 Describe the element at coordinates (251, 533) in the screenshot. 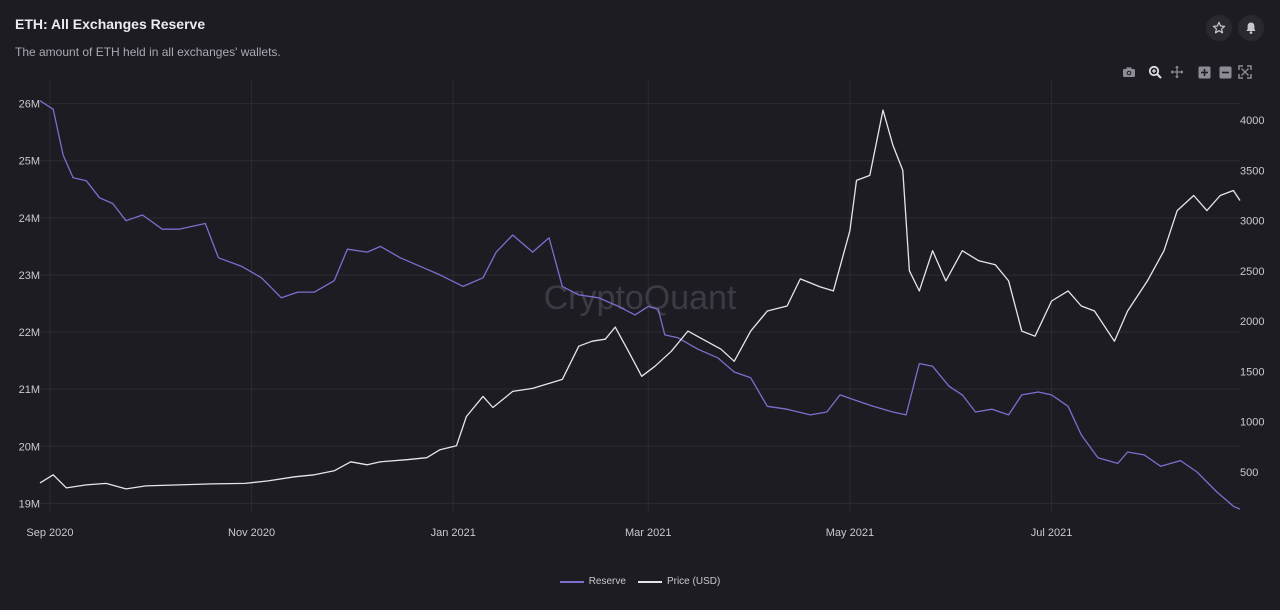

I see `x-tick-label: Nov 2020` at that location.